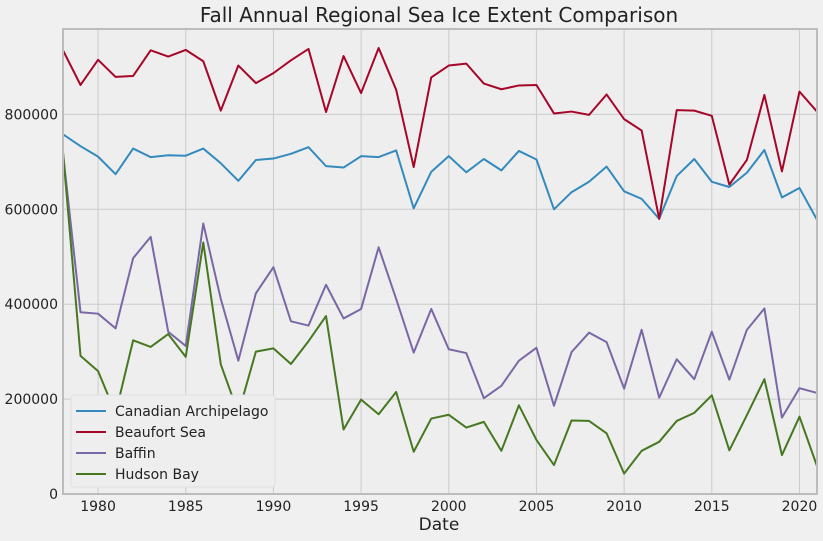  Describe the element at coordinates (135, 454) in the screenshot. I see `legend-label: Baffin` at that location.